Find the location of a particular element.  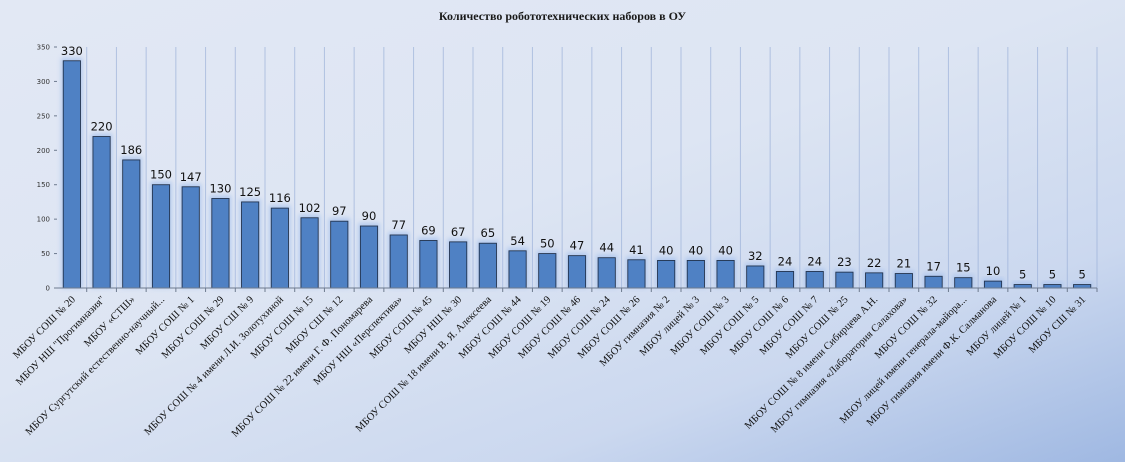

data-label: 130 is located at coordinates (220, 188).